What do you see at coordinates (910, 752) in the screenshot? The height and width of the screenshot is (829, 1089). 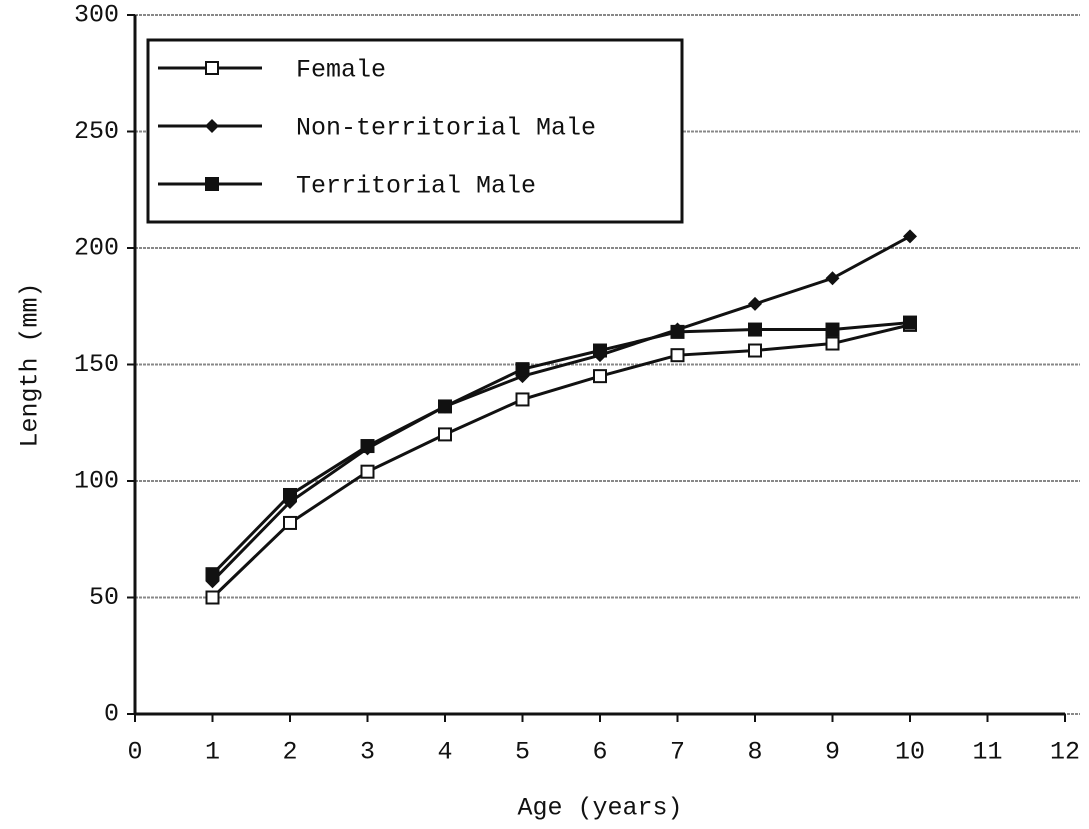 I see `x-tick-label: 10` at bounding box center [910, 752].